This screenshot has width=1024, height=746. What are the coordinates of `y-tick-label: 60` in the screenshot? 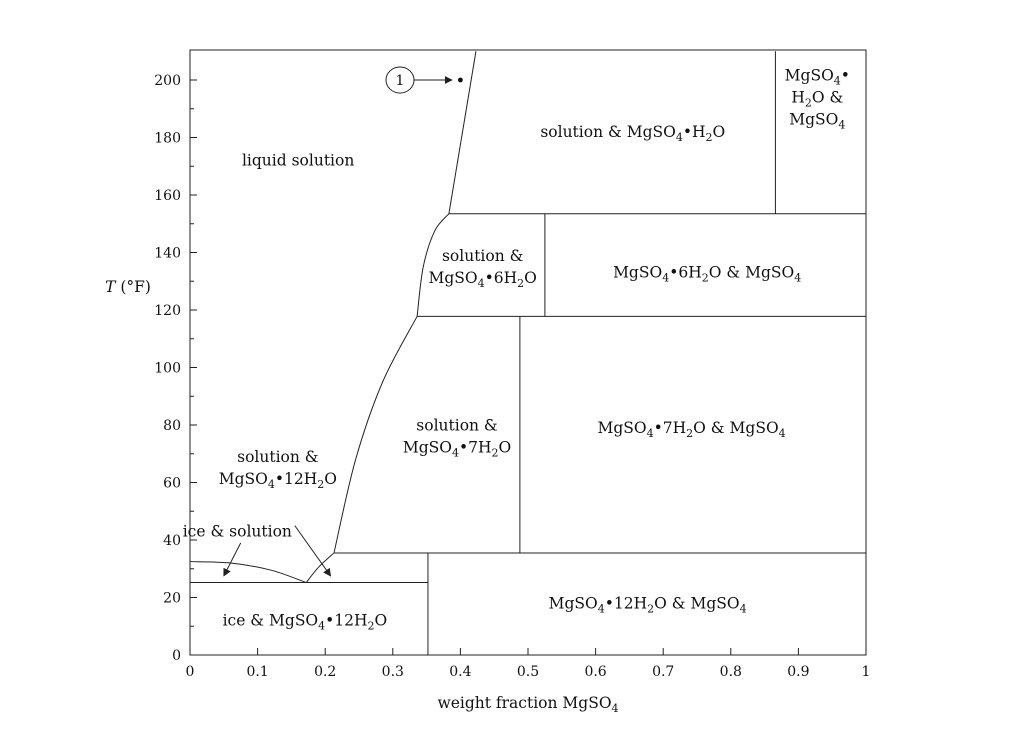 It's located at (172, 484).